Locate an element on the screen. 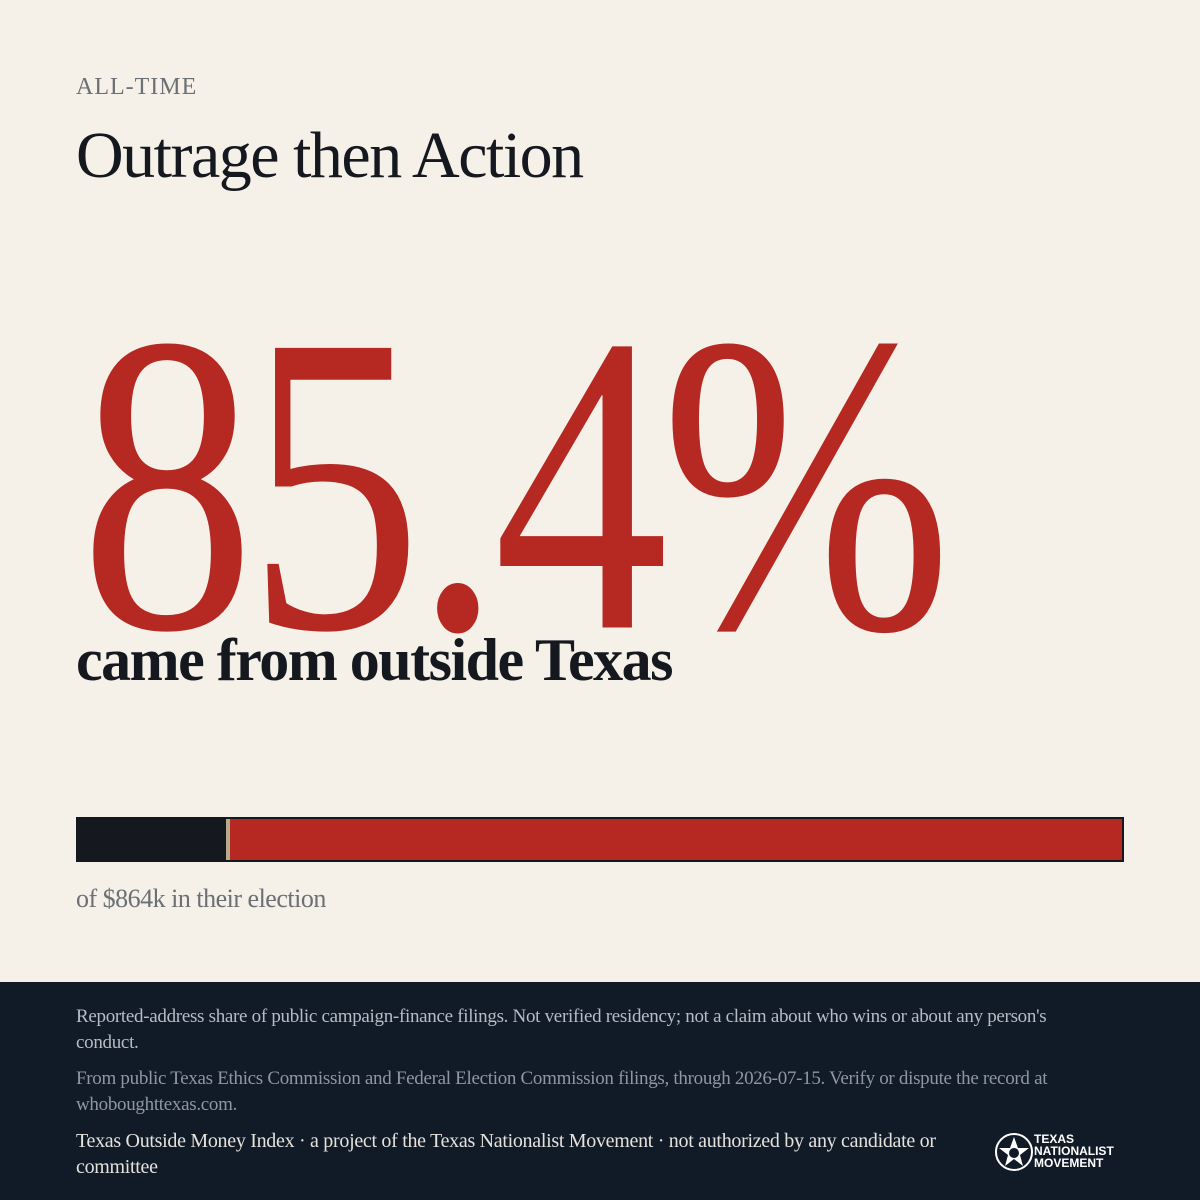 The height and width of the screenshot is (1200, 1200). title: Outrage then Action is located at coordinates (330, 155).